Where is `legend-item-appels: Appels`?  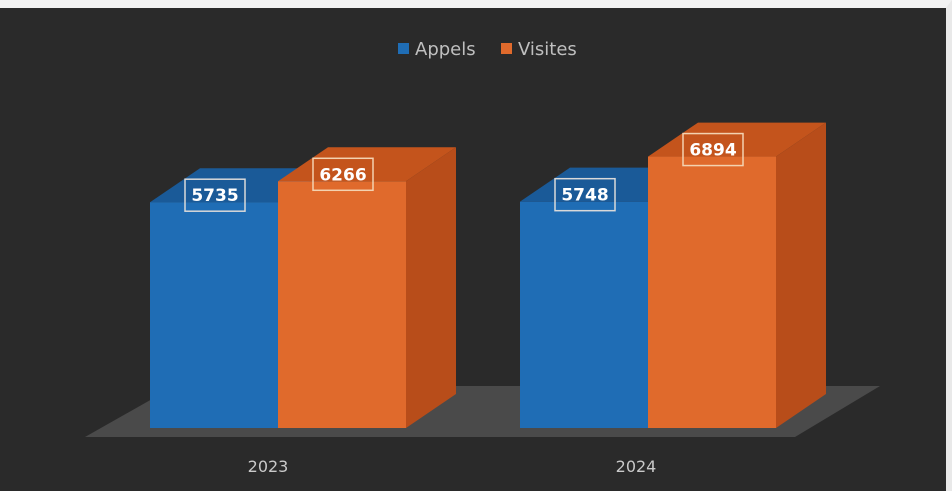 legend-item-appels: Appels is located at coordinates (437, 49).